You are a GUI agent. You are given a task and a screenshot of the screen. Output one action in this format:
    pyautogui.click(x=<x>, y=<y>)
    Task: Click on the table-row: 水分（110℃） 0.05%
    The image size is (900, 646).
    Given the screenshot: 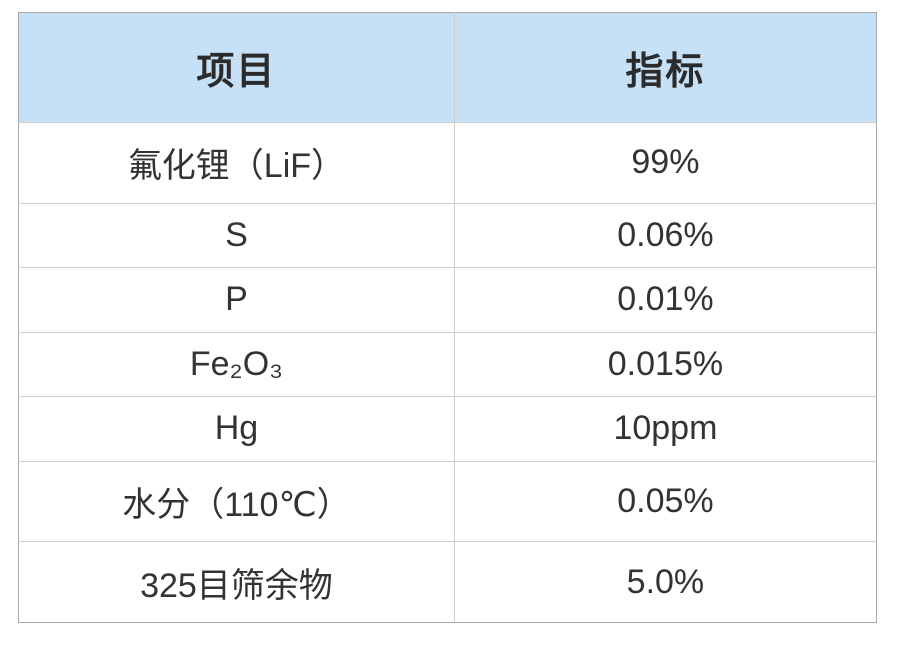 What is the action you would take?
    pyautogui.click(x=448, y=501)
    